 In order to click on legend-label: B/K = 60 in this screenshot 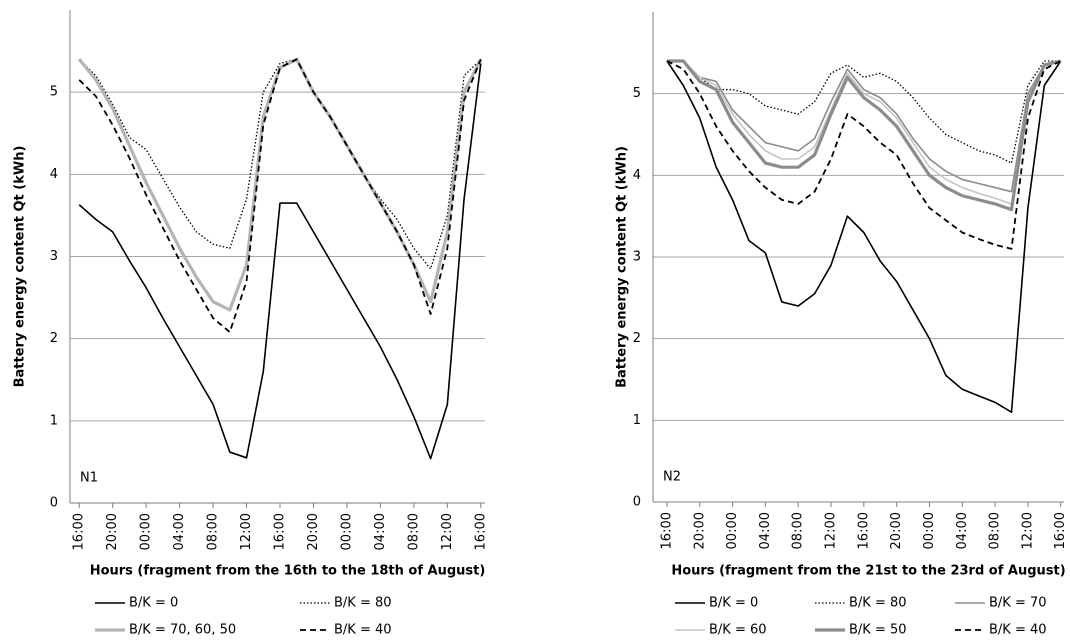, I will do `click(738, 630)`.